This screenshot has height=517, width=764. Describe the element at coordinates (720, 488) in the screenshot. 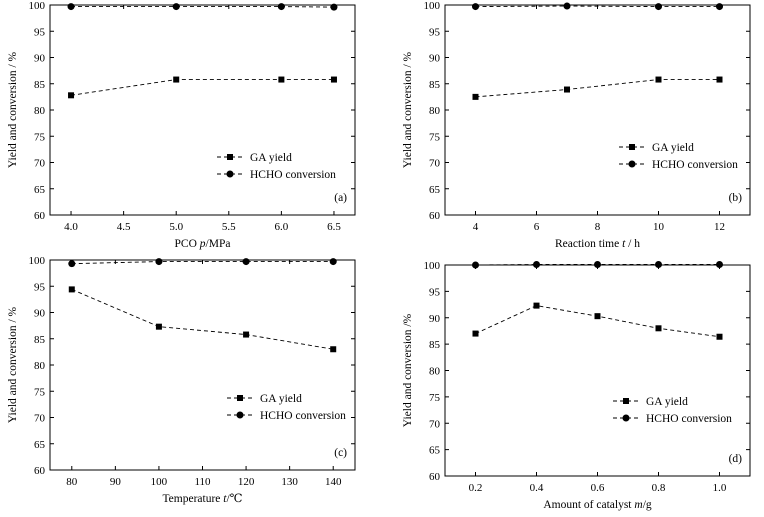

I see `x-tick-label: 1.0` at that location.